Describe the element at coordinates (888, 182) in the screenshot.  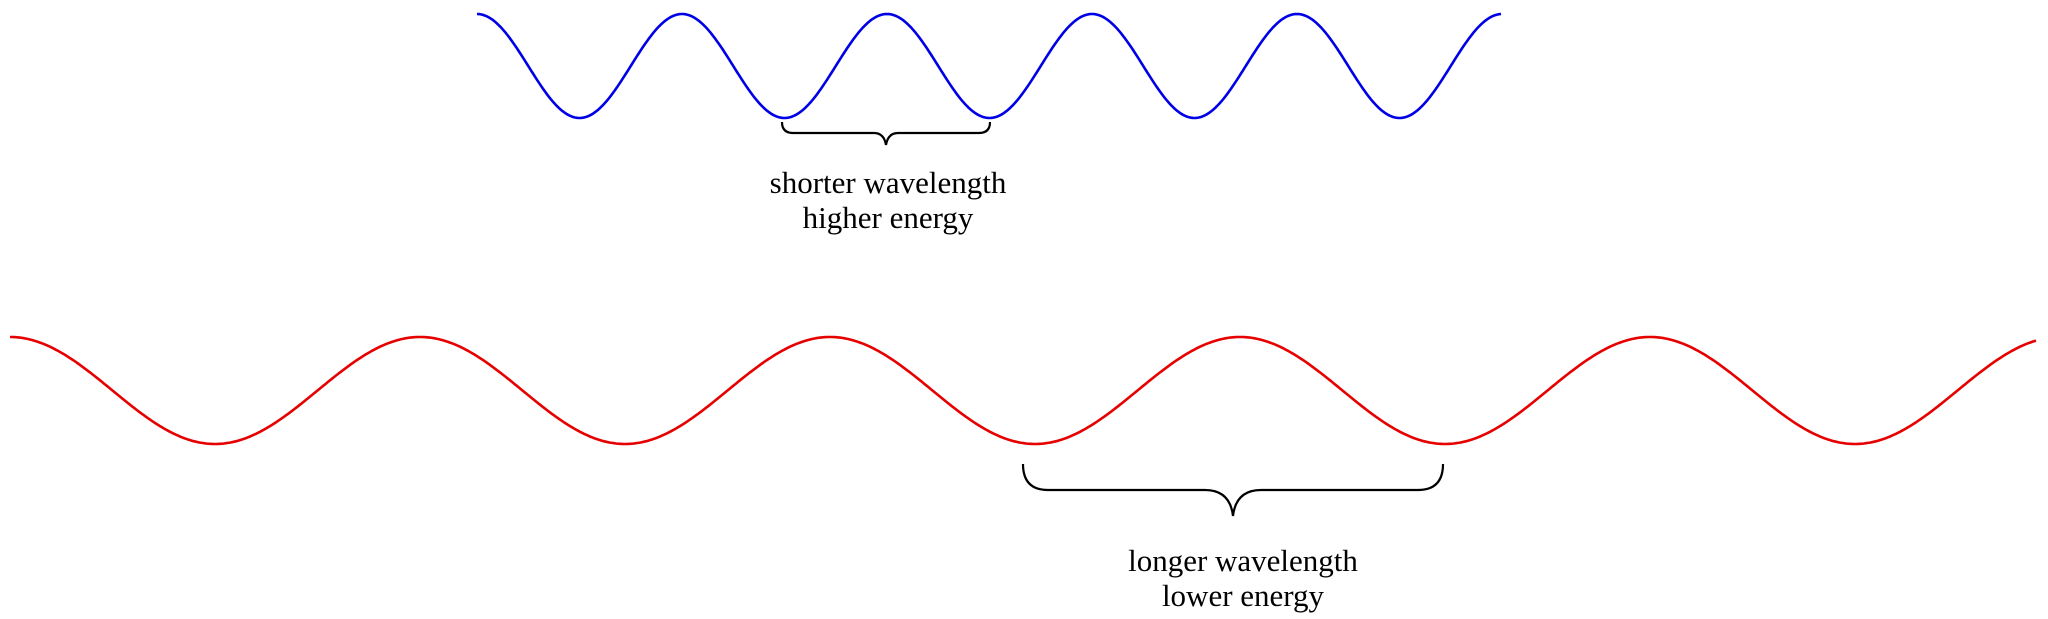
I see `short-label-line1: shorter wavelength` at that location.